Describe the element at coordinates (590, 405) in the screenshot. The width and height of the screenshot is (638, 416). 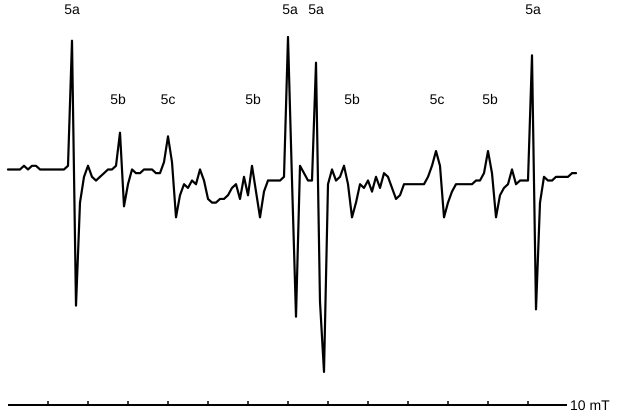
I see `x-axis-title: 10 mT` at that location.